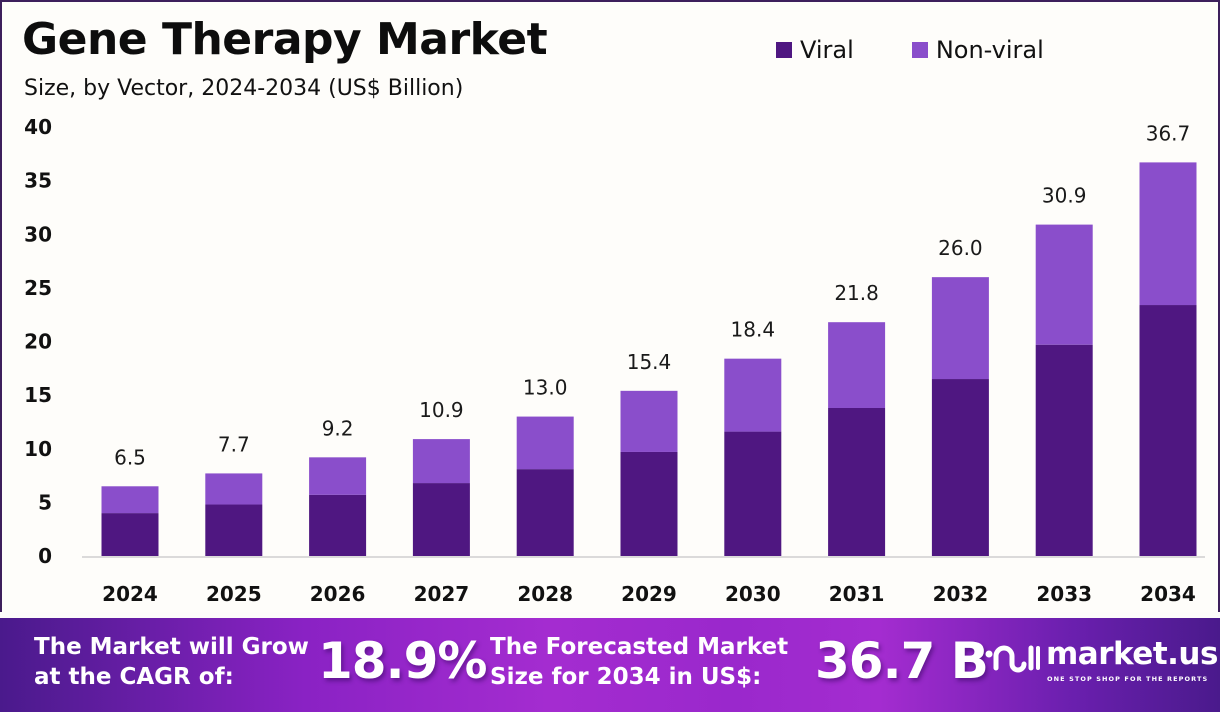 This screenshot has width=1220, height=712. Describe the element at coordinates (338, 428) in the screenshot. I see `data-label-total: 9.2` at that location.